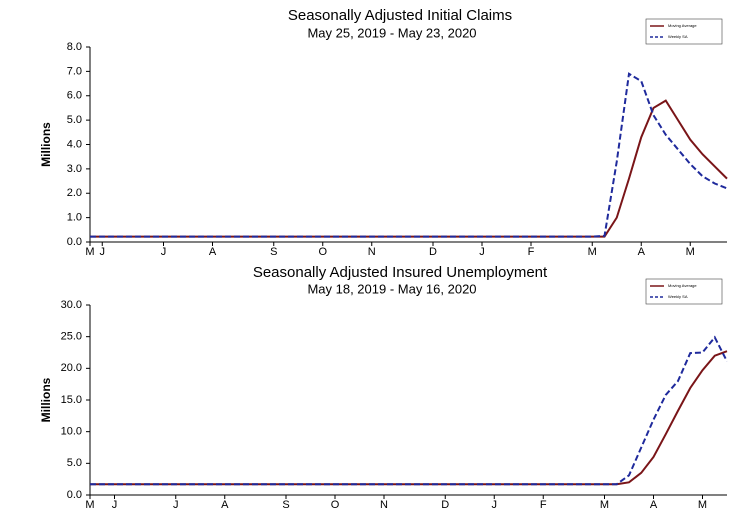 This screenshot has width=750, height=523. Describe the element at coordinates (74, 96) in the screenshot. I see `y-tick-label: 6.0` at that location.